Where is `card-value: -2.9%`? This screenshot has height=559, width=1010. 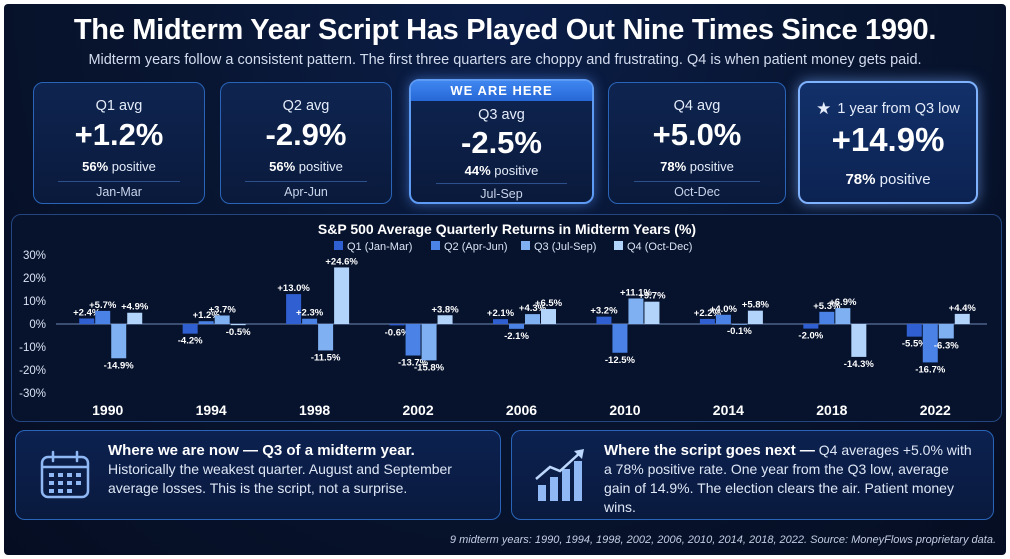 card-value: -2.9% is located at coordinates (306, 134).